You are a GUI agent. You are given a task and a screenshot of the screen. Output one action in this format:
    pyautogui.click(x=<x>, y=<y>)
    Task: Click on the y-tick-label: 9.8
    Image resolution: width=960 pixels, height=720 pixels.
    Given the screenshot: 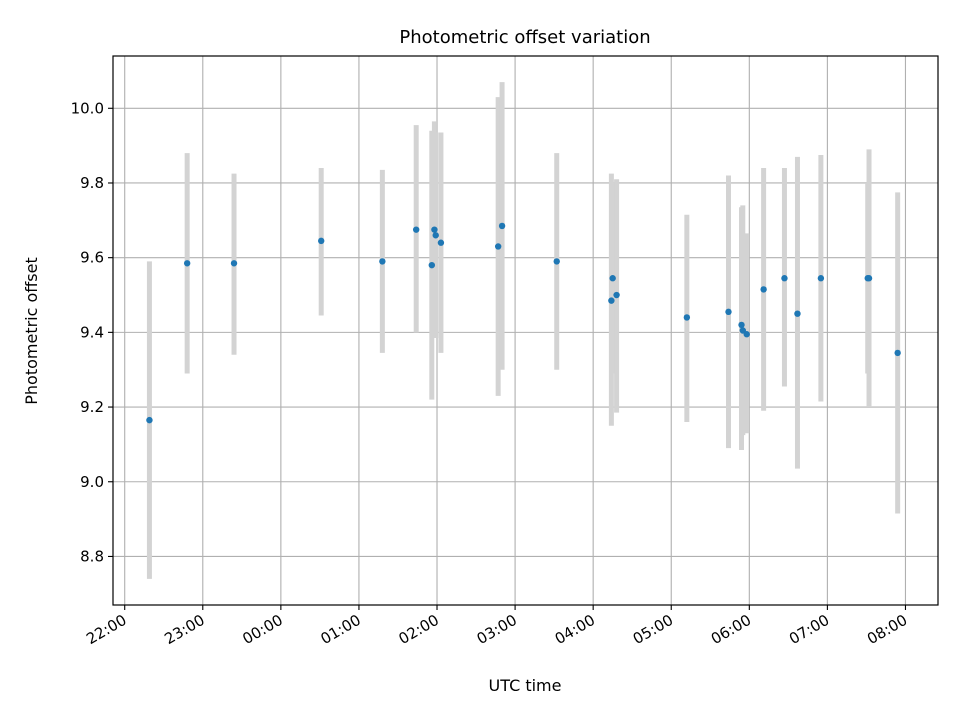 What is the action you would take?
    pyautogui.click(x=92, y=183)
    